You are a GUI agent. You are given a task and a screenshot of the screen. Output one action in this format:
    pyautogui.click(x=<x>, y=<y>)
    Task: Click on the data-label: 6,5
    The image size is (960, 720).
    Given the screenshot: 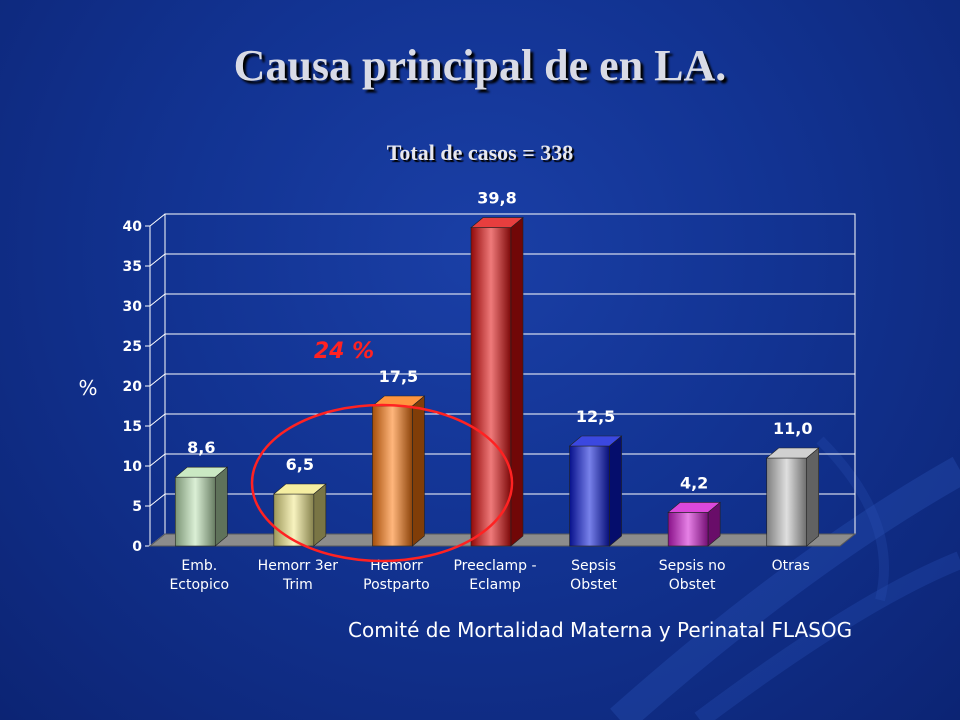 What is the action you would take?
    pyautogui.click(x=300, y=464)
    